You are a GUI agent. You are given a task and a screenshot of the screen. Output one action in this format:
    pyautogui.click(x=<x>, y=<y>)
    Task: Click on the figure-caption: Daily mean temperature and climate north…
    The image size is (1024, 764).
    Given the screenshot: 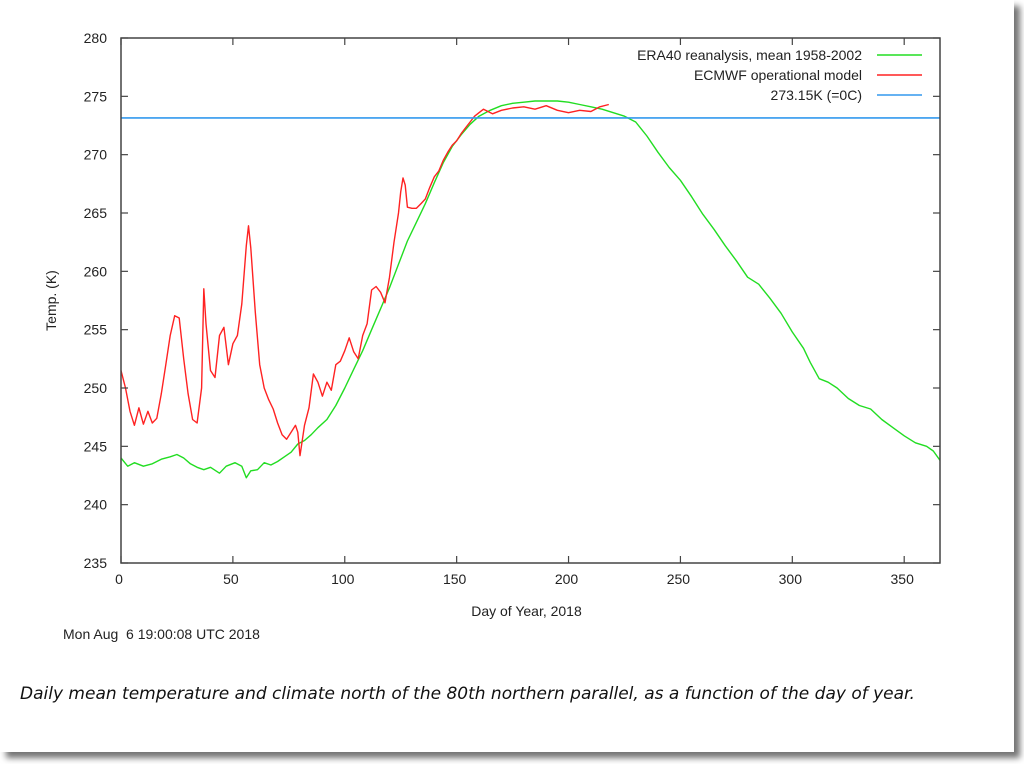 What is the action you would take?
    pyautogui.click(x=467, y=694)
    